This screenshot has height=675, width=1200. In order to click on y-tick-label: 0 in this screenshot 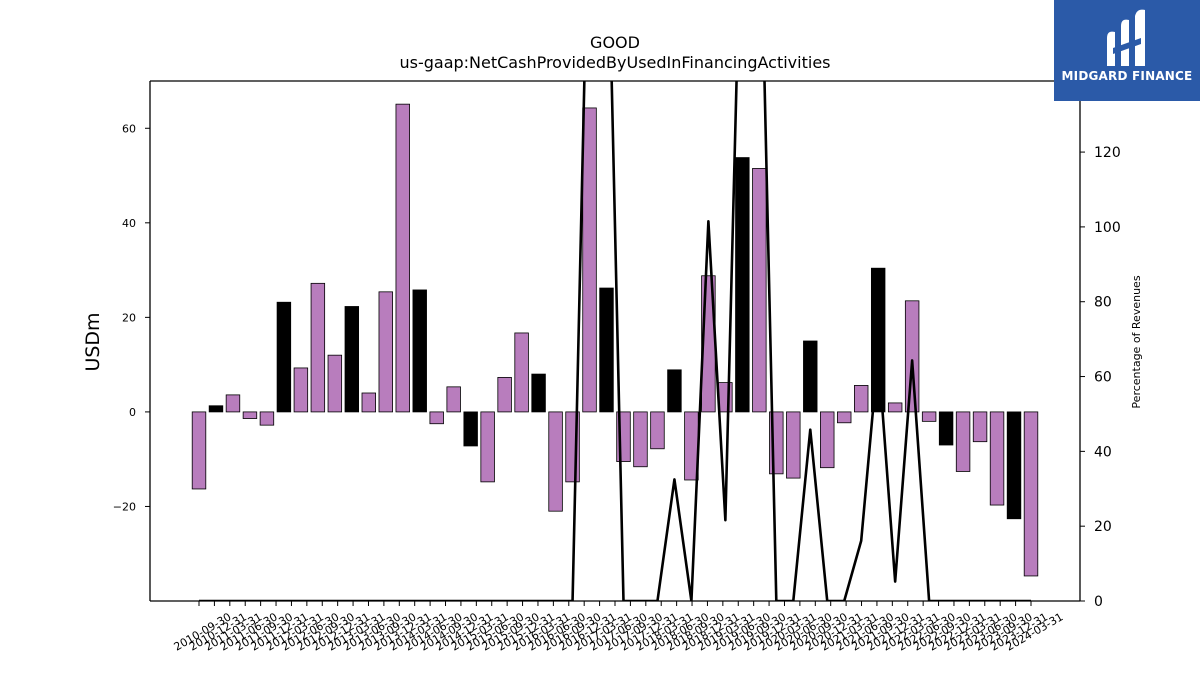, I will do `click(132, 412)`.